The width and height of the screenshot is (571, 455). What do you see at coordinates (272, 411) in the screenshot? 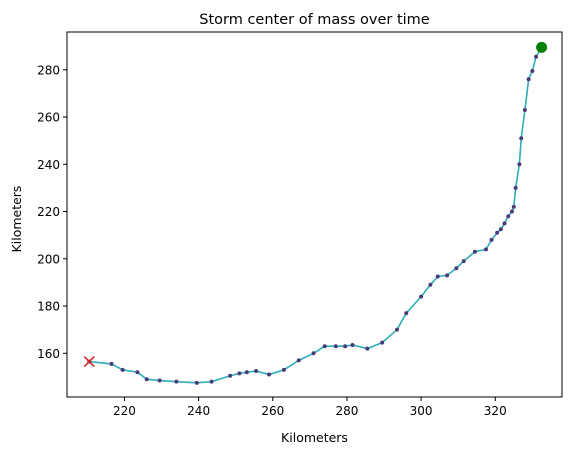
I see `x-tick-label: 260` at bounding box center [272, 411].